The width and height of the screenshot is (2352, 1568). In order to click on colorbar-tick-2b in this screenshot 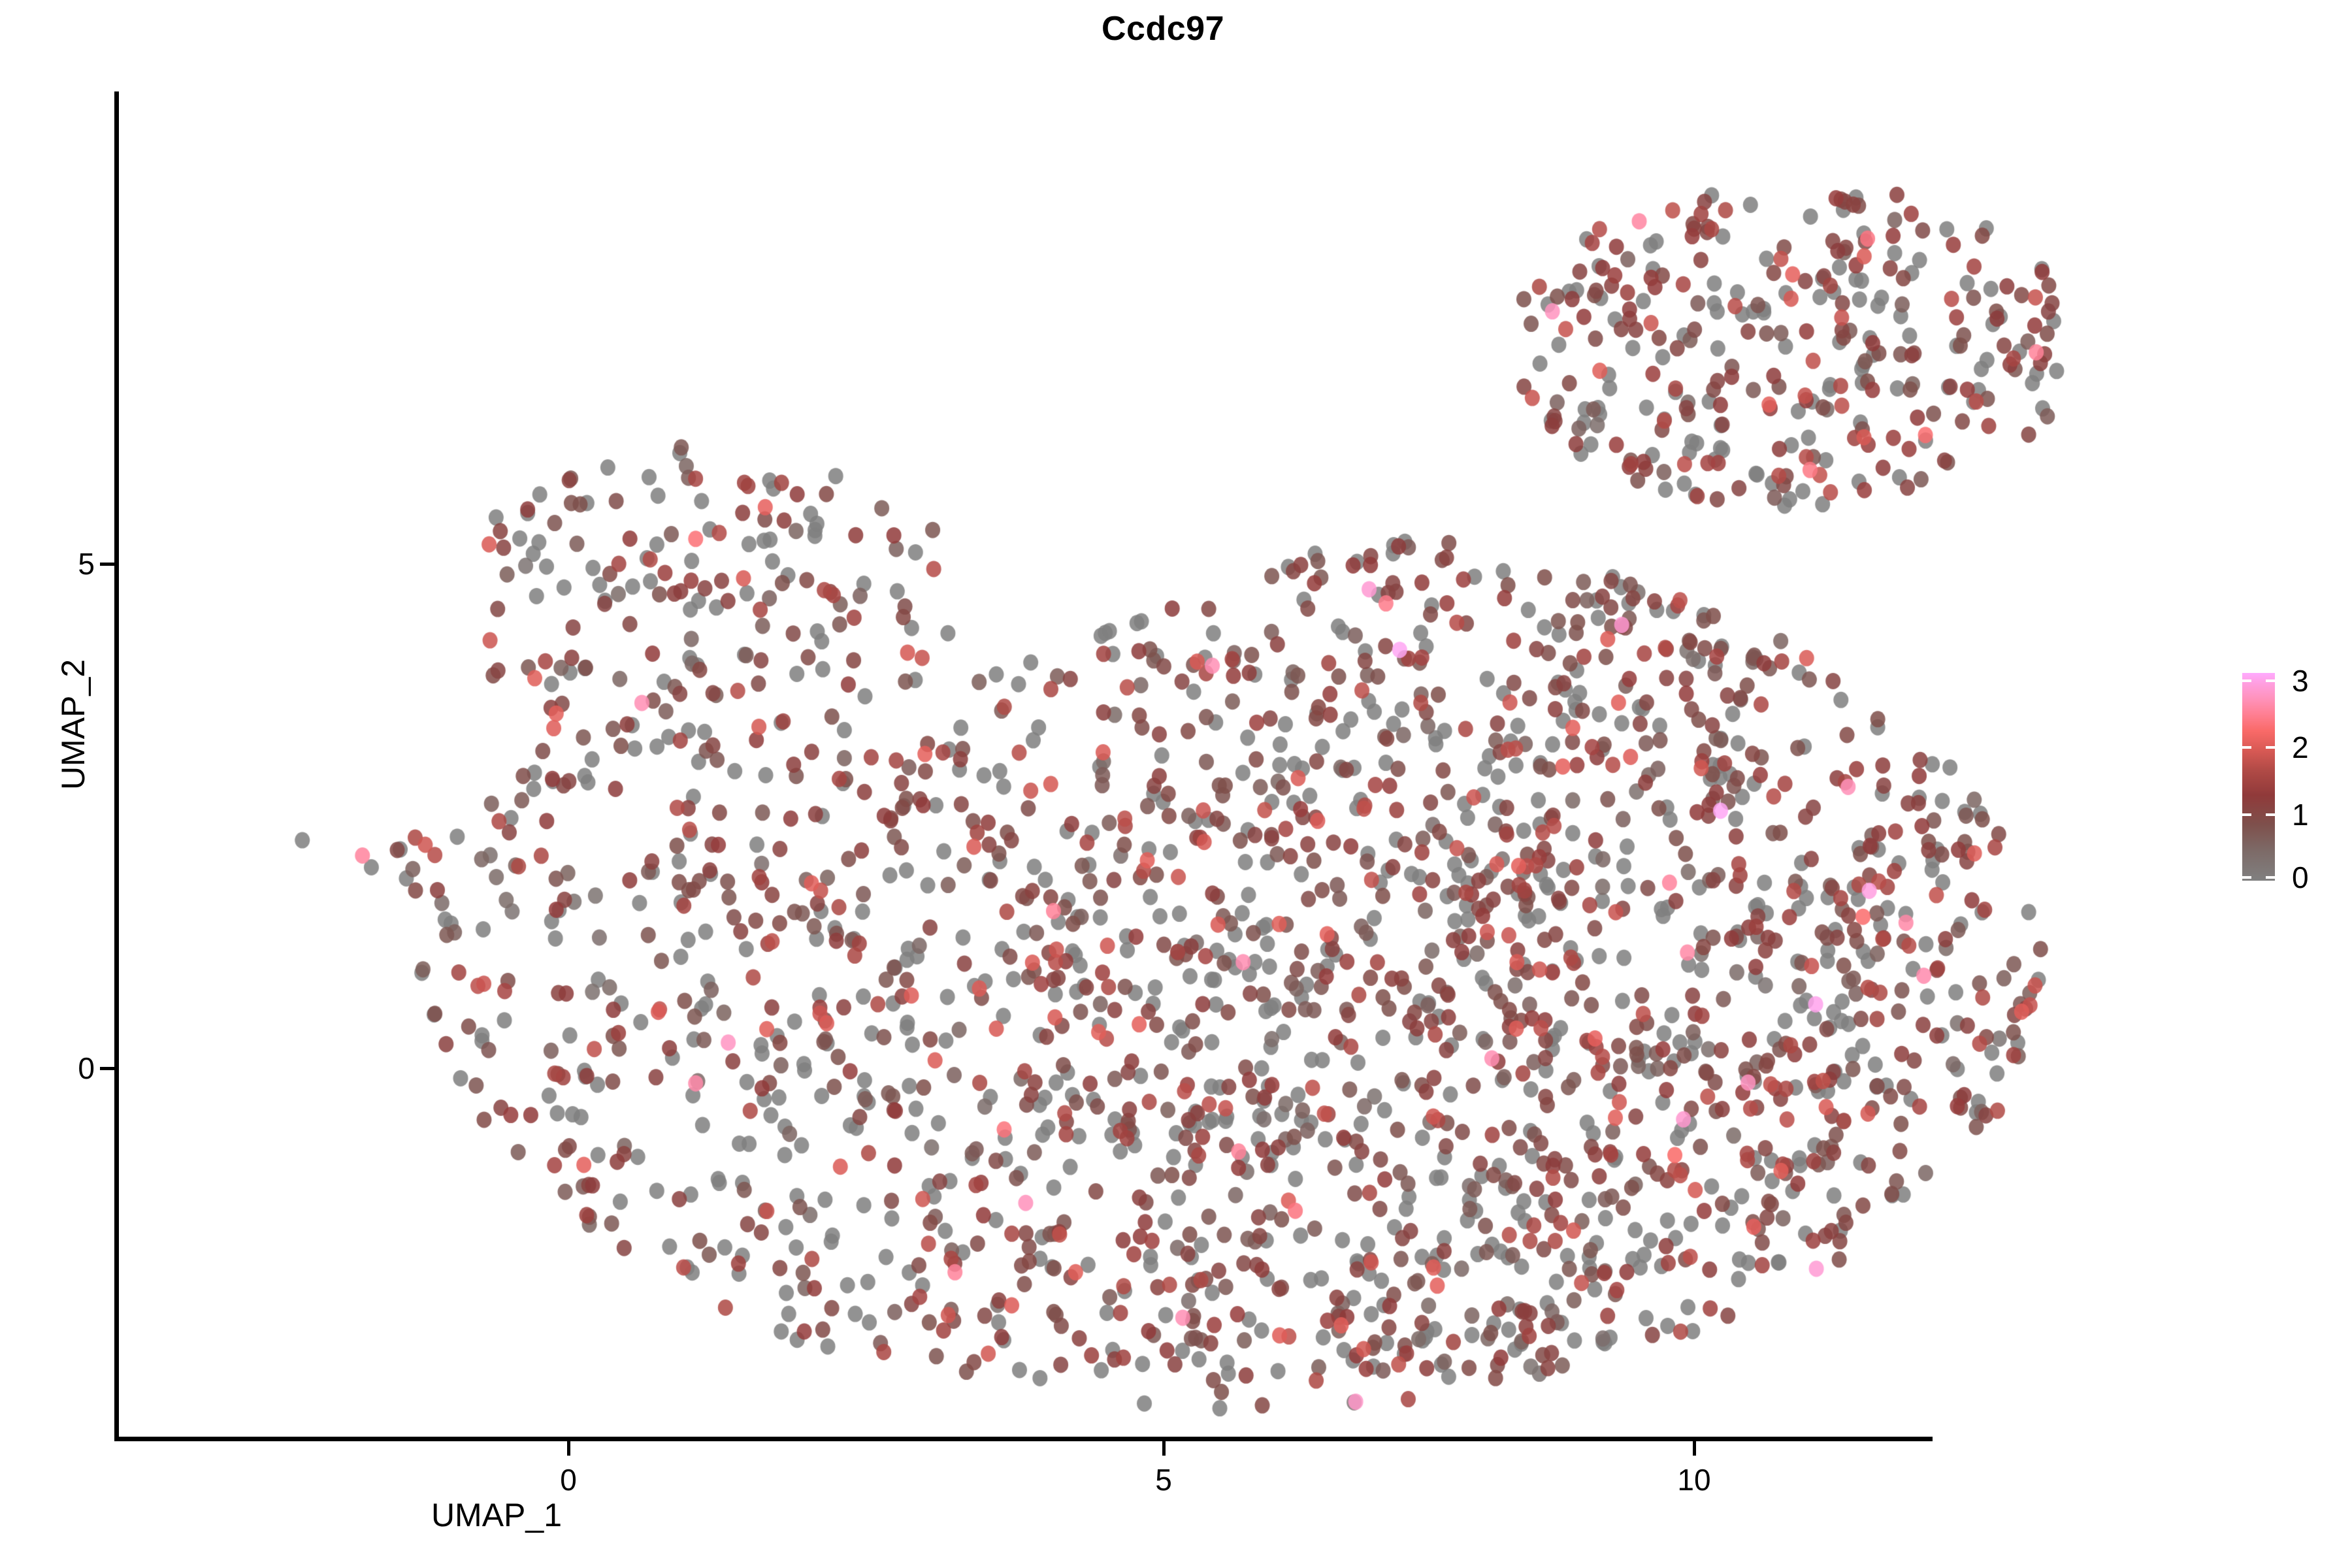, I will do `click(2270, 747)`.